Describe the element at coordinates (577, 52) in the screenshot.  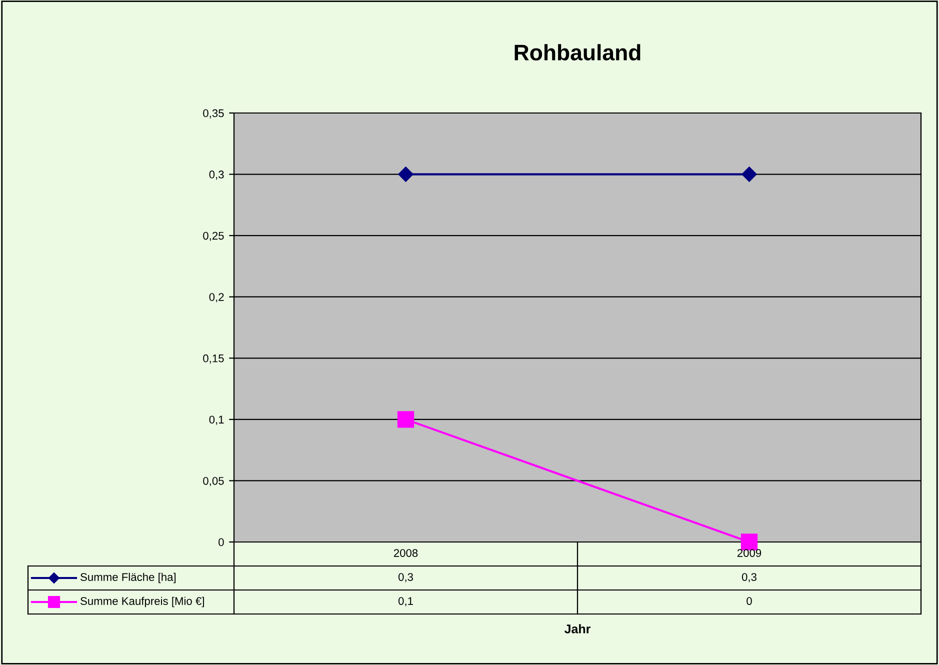
I see `chart-title: Rohbauland` at that location.